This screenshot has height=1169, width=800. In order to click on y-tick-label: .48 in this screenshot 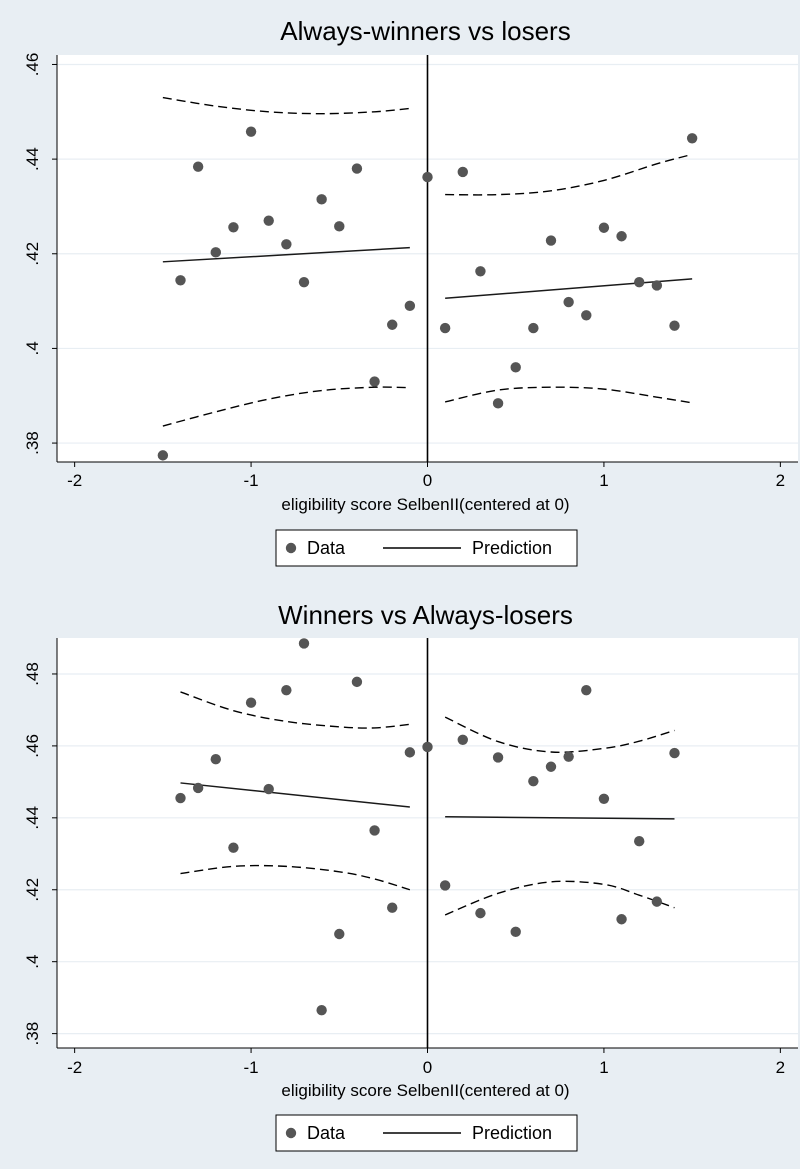, I will do `click(32, 674)`.